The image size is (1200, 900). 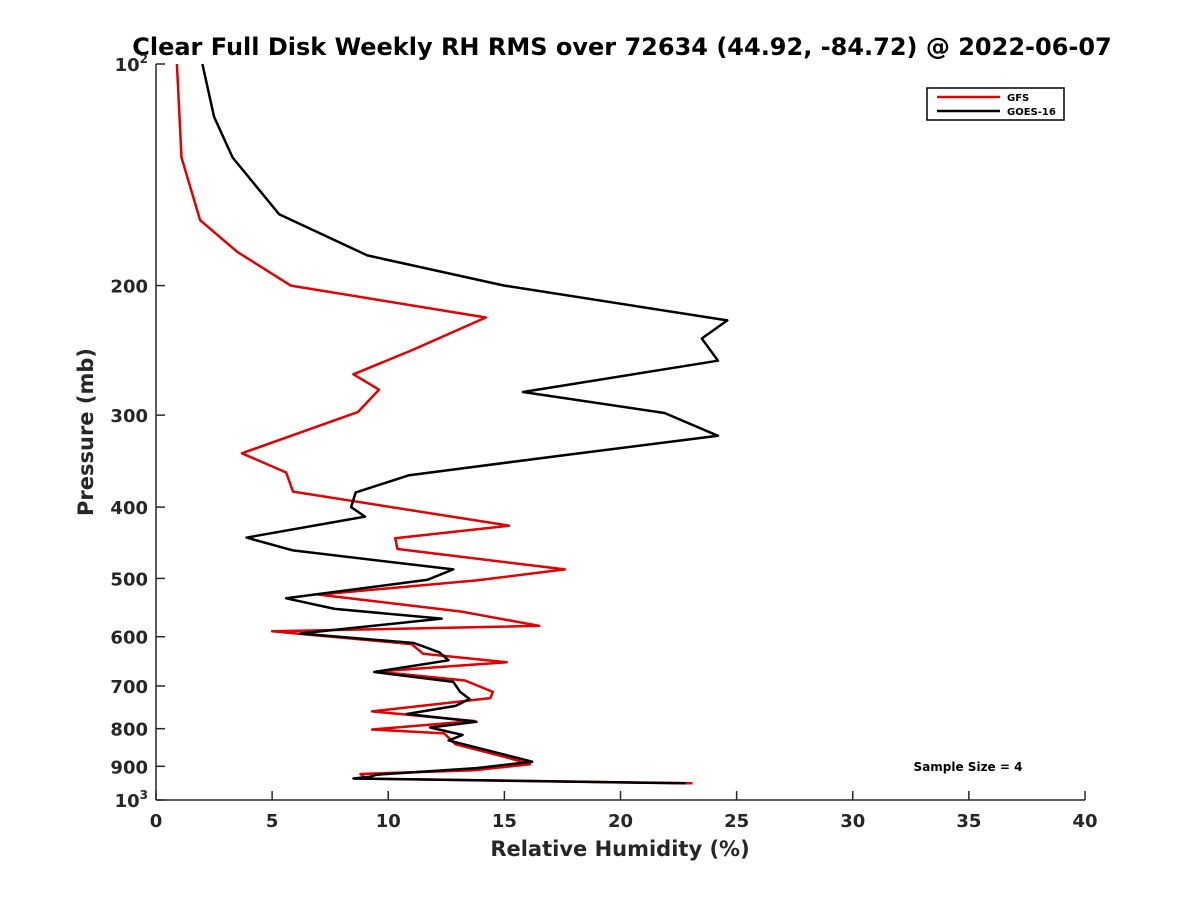 What do you see at coordinates (129, 767) in the screenshot?
I see `y-tick-label: 900` at bounding box center [129, 767].